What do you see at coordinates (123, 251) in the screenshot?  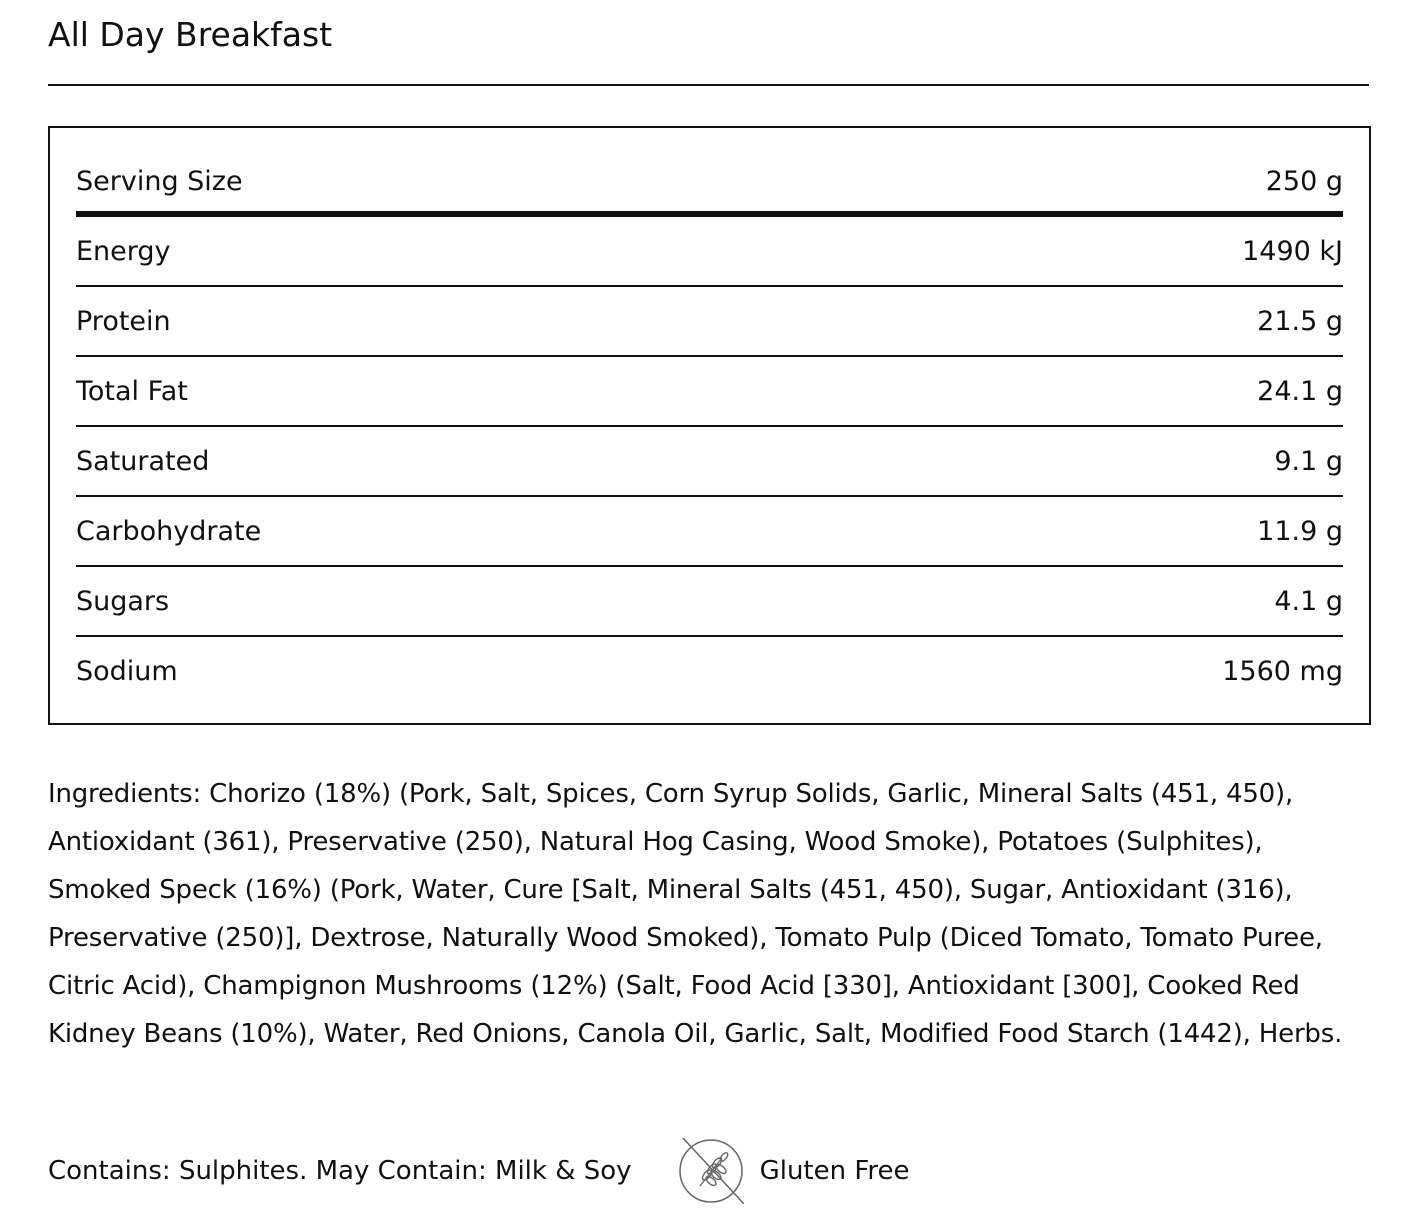 I see `nutrient-label: Energy` at bounding box center [123, 251].